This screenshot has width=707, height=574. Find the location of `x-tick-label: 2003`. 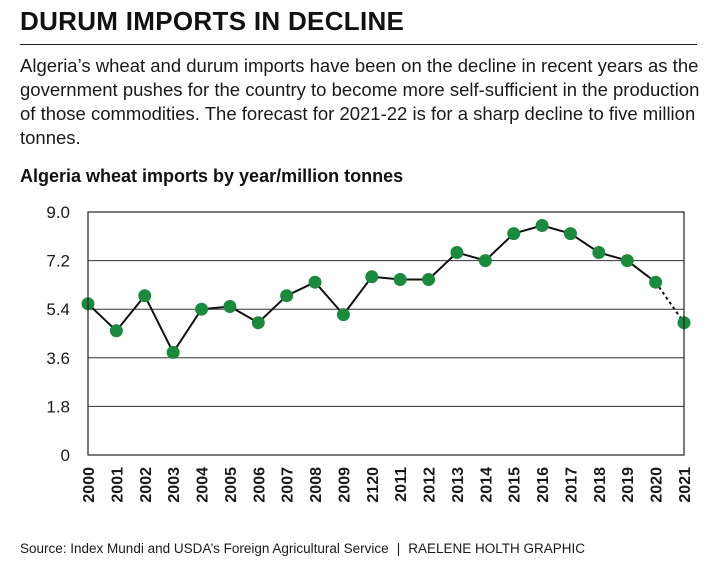

x-tick-label: 2003 is located at coordinates (174, 485).